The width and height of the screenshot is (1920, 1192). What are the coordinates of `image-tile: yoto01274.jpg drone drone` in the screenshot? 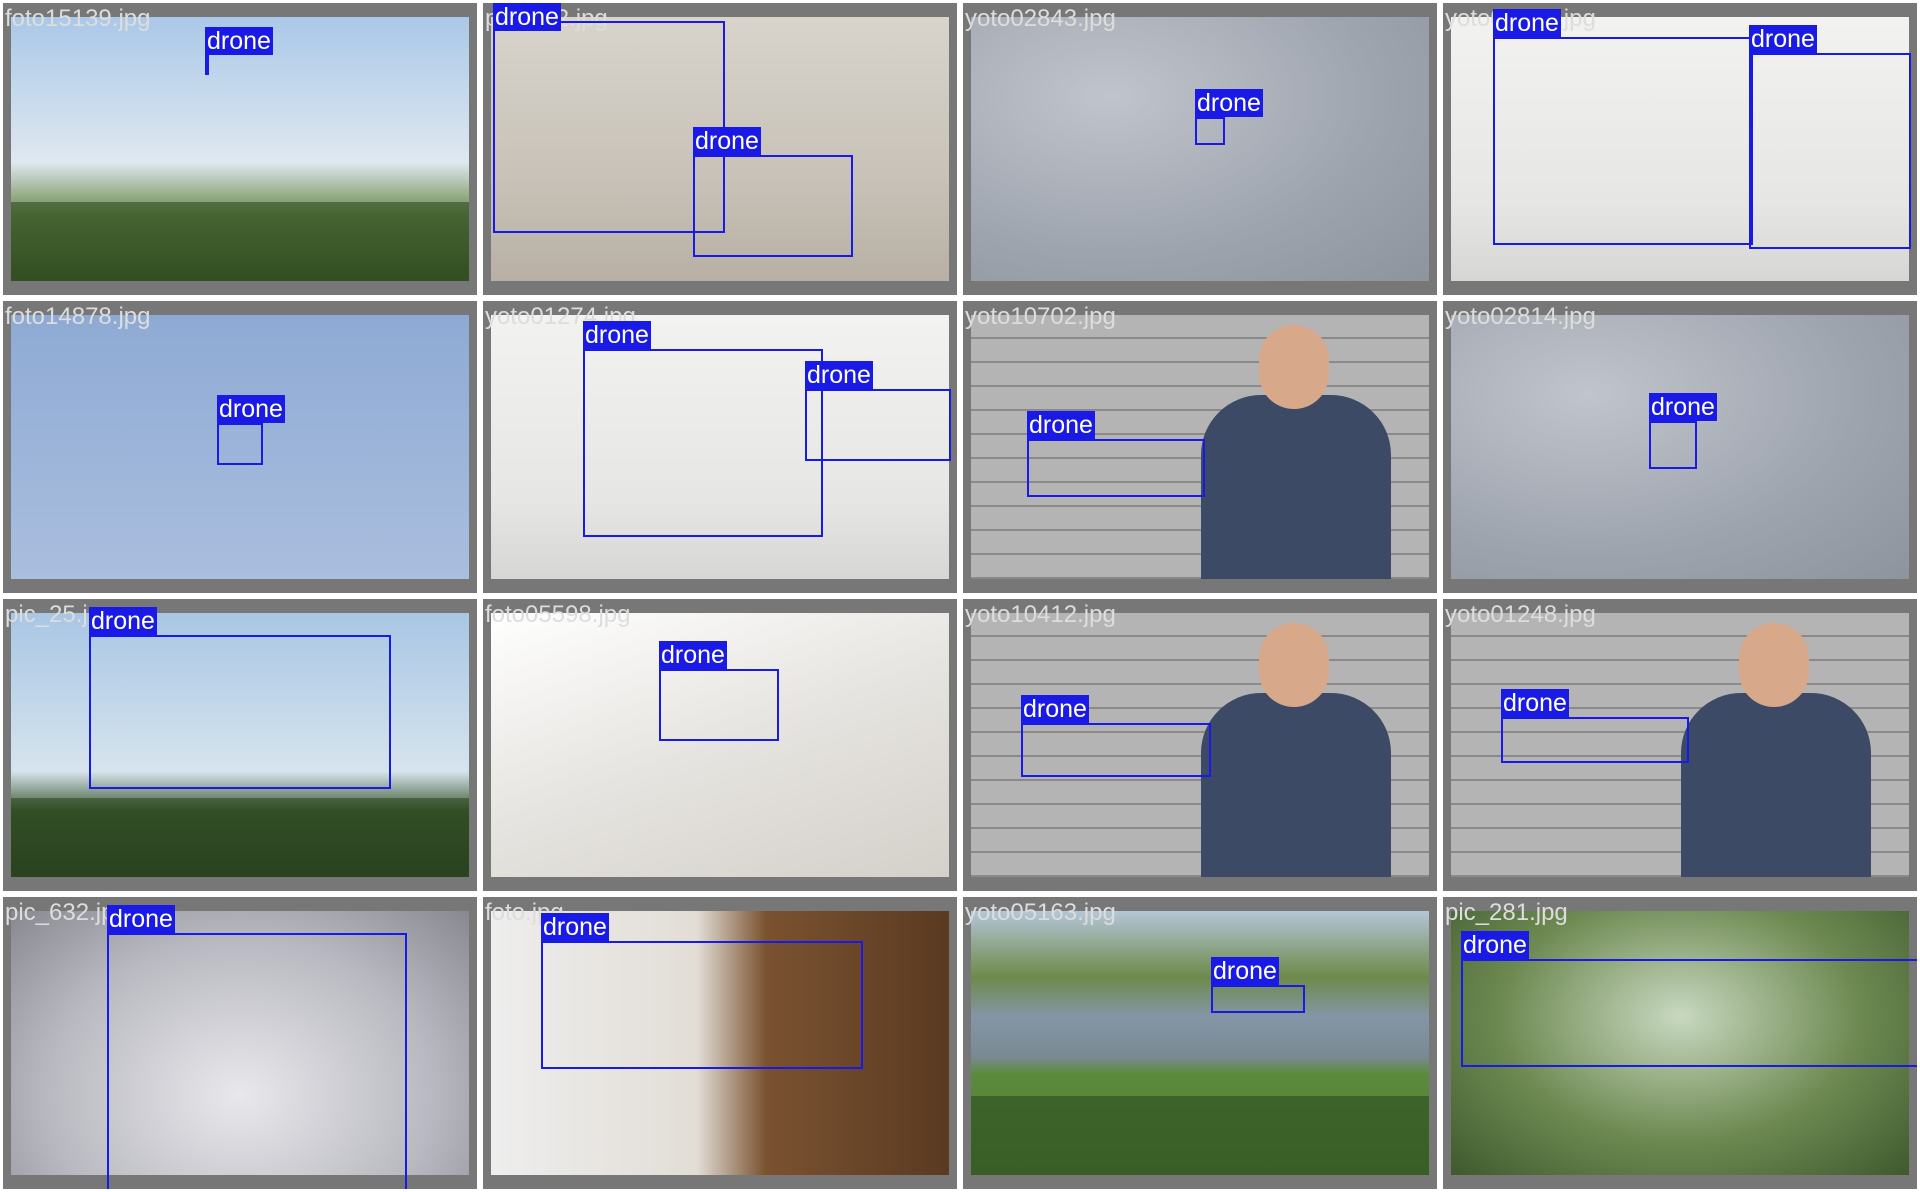 It's located at (720, 447).